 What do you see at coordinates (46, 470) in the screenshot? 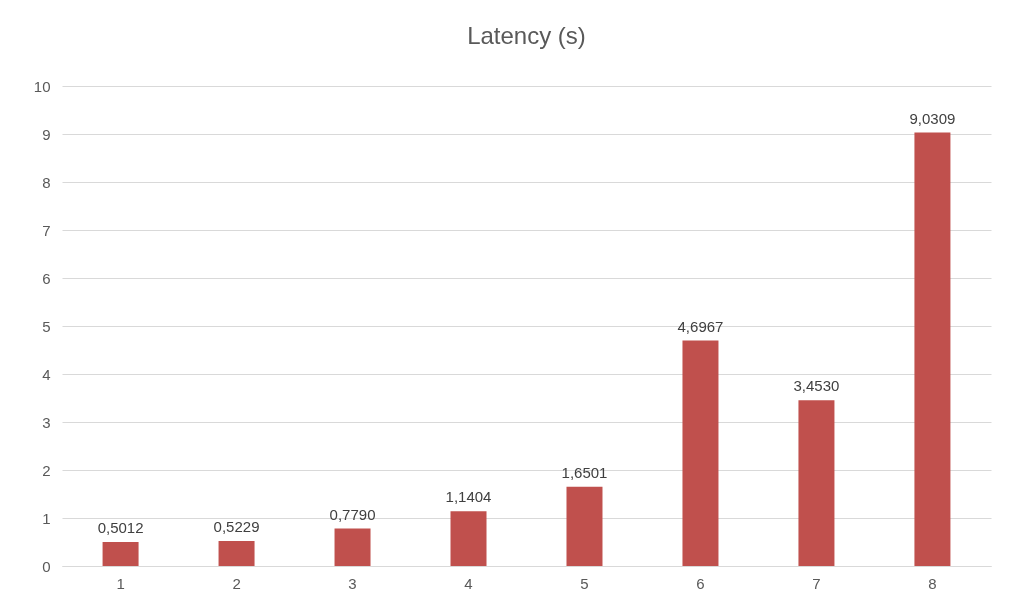
I see `y-tick-label: 2` at bounding box center [46, 470].